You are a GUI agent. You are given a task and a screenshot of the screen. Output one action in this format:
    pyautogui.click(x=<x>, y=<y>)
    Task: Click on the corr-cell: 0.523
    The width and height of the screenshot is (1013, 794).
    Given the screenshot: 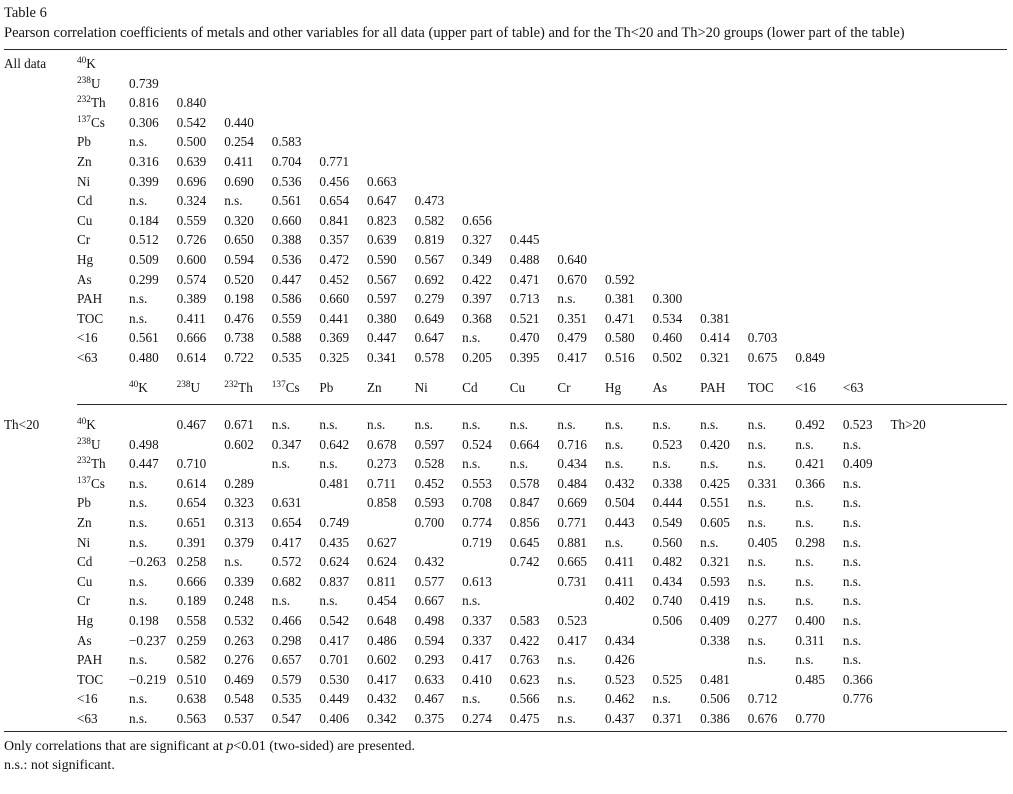 What is the action you would take?
    pyautogui.click(x=619, y=679)
    